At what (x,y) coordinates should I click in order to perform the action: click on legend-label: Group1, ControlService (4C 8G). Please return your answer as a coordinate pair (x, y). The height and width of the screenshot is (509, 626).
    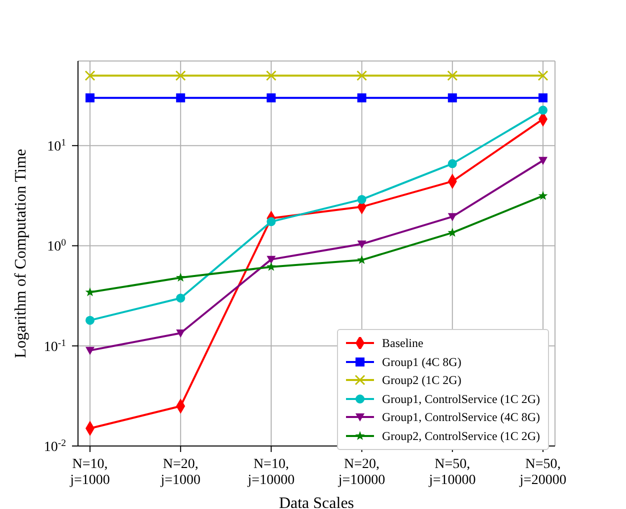
    Looking at the image, I should click on (461, 417).